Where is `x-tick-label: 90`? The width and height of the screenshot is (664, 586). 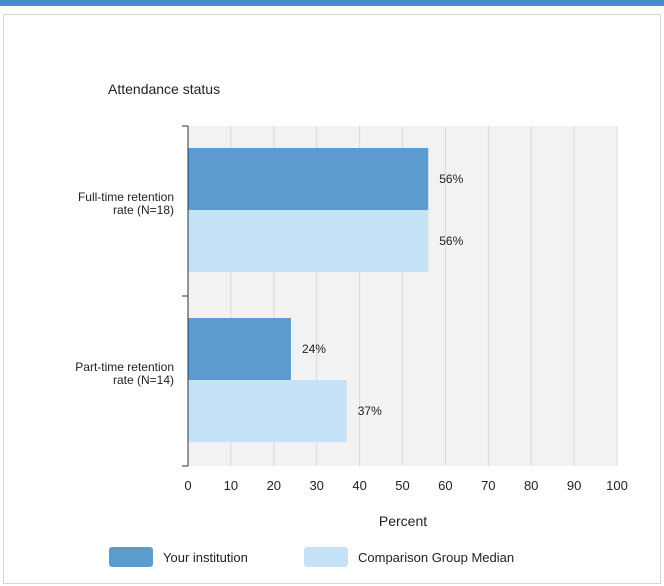
x-tick-label: 90 is located at coordinates (574, 485).